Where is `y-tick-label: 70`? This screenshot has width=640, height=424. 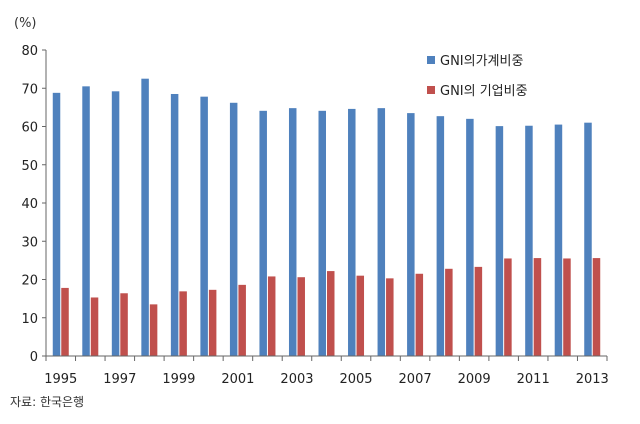
y-tick-label: 70 is located at coordinates (29, 89).